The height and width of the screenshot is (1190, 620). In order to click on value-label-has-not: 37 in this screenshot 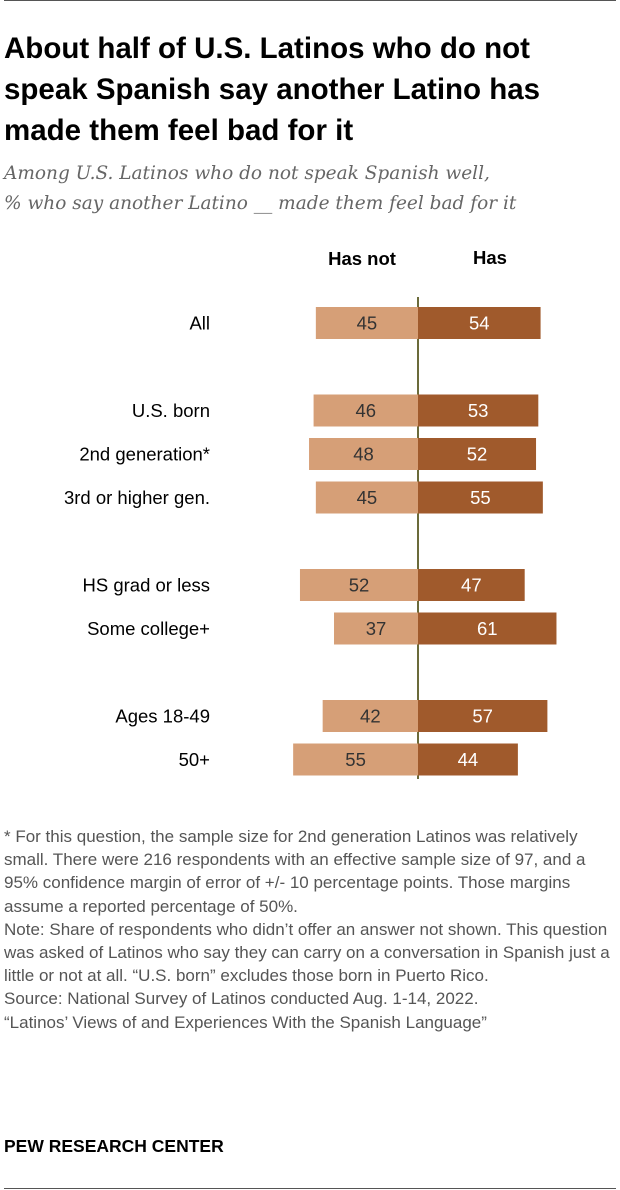, I will do `click(376, 628)`.